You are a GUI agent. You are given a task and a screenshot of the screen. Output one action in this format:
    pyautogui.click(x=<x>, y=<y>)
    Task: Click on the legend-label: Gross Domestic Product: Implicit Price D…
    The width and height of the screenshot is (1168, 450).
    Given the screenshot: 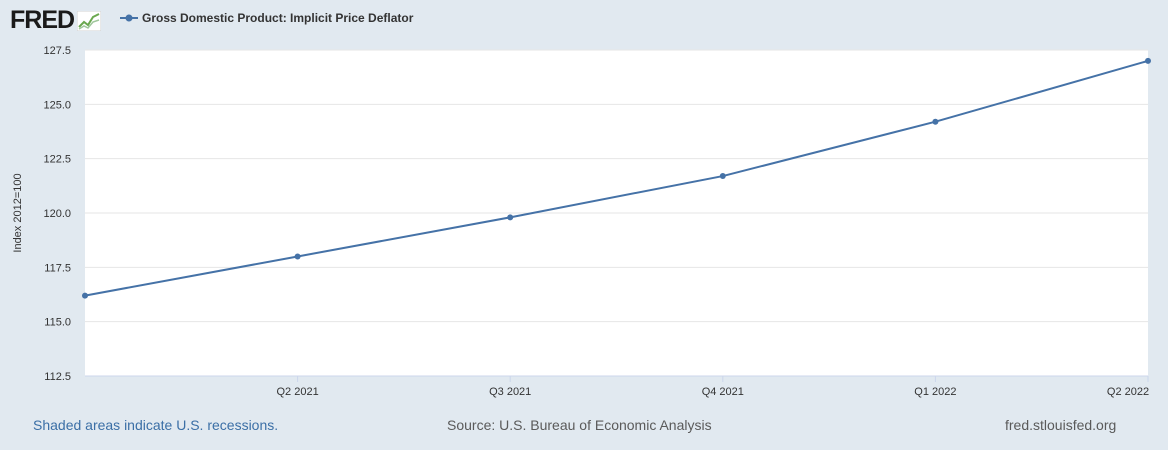 What is the action you would take?
    pyautogui.click(x=278, y=18)
    